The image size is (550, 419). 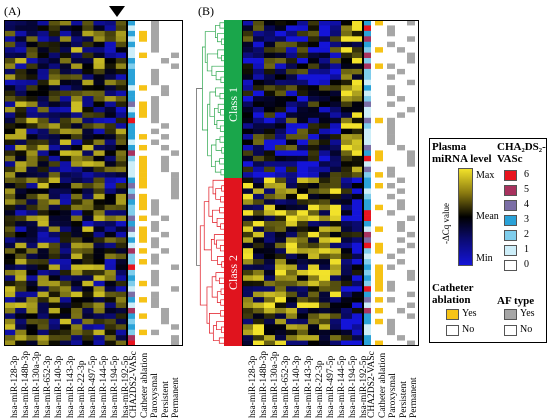 What do you see at coordinates (453, 294) in the screenshot?
I see `catheter-legend-title: Catheter ablation` at bounding box center [453, 294].